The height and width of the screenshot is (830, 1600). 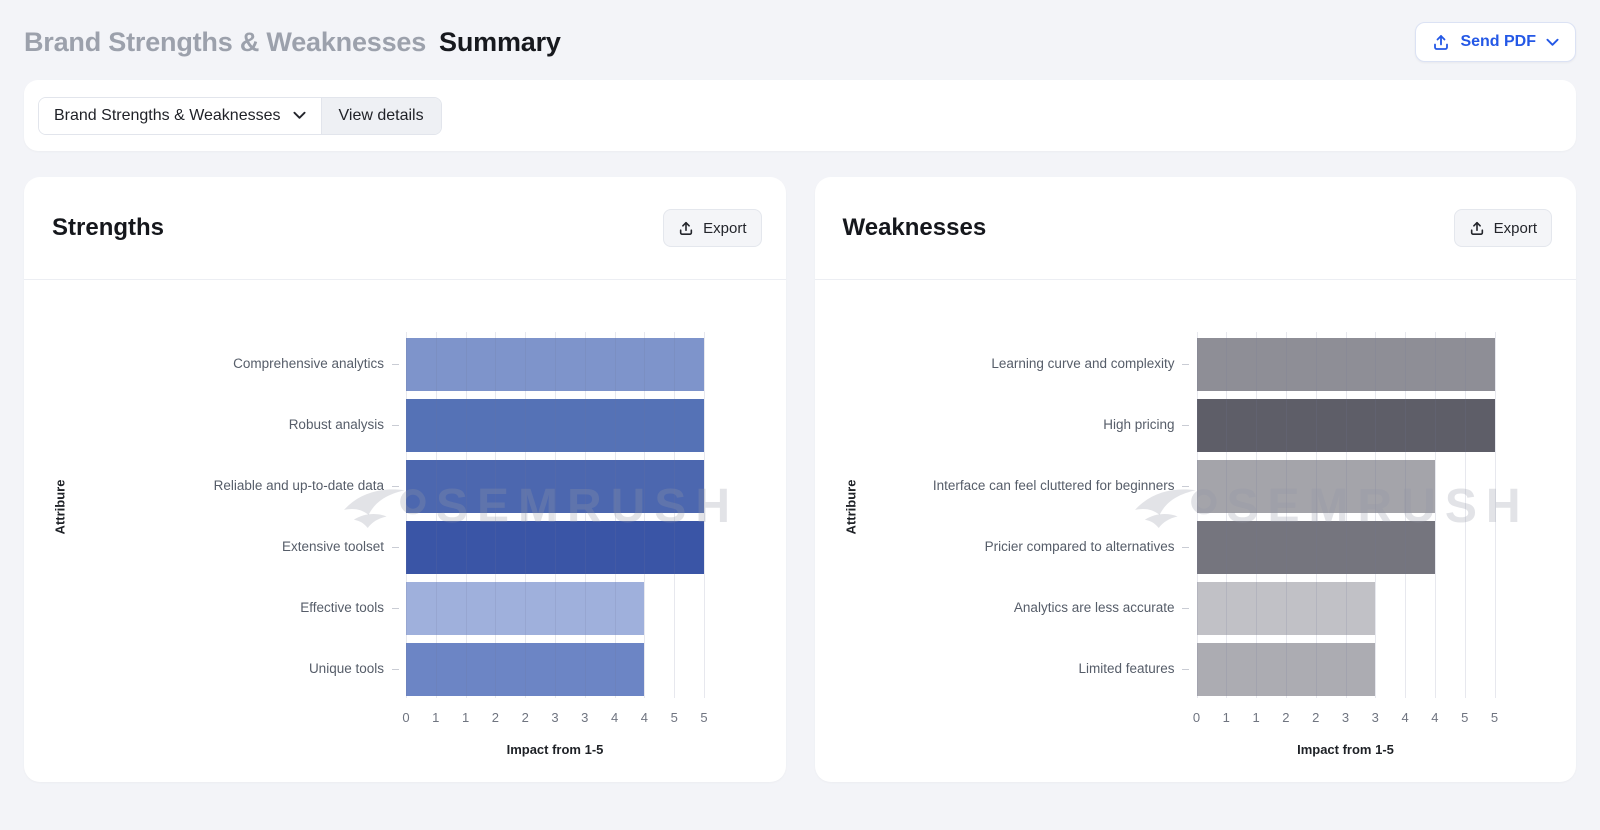 I want to click on weaknesses-export-button: Export, so click(x=1502, y=228).